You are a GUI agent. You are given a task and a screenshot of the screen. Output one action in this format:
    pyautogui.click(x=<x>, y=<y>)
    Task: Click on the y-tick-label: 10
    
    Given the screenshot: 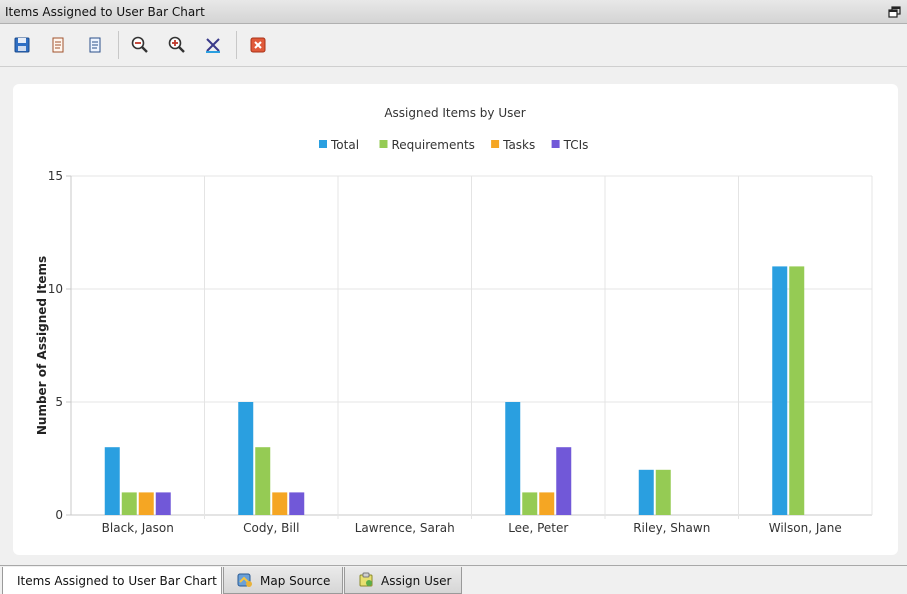 What is the action you would take?
    pyautogui.click(x=55, y=289)
    